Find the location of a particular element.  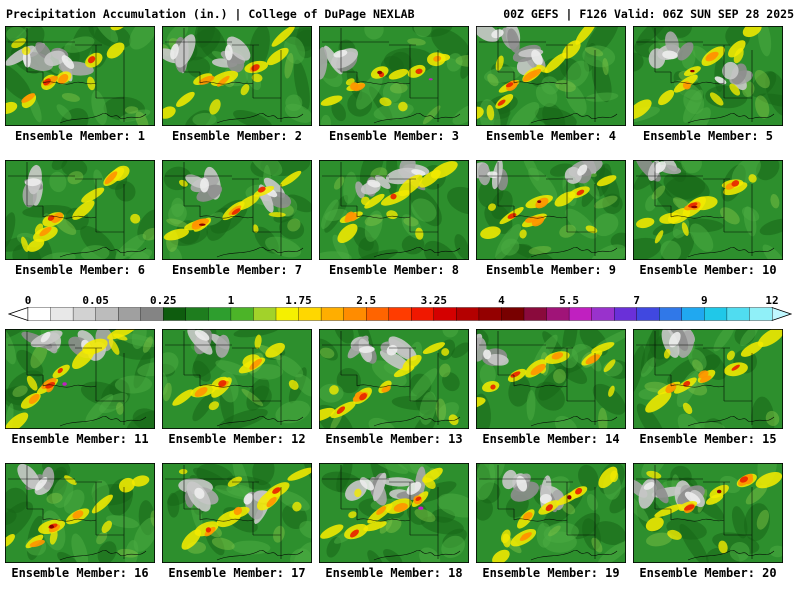

colorbar-ticks: 0 0.05 0.25 1 1.75 2.5 3.25 4 5.5 7 9 12 is located at coordinates (400, 300).